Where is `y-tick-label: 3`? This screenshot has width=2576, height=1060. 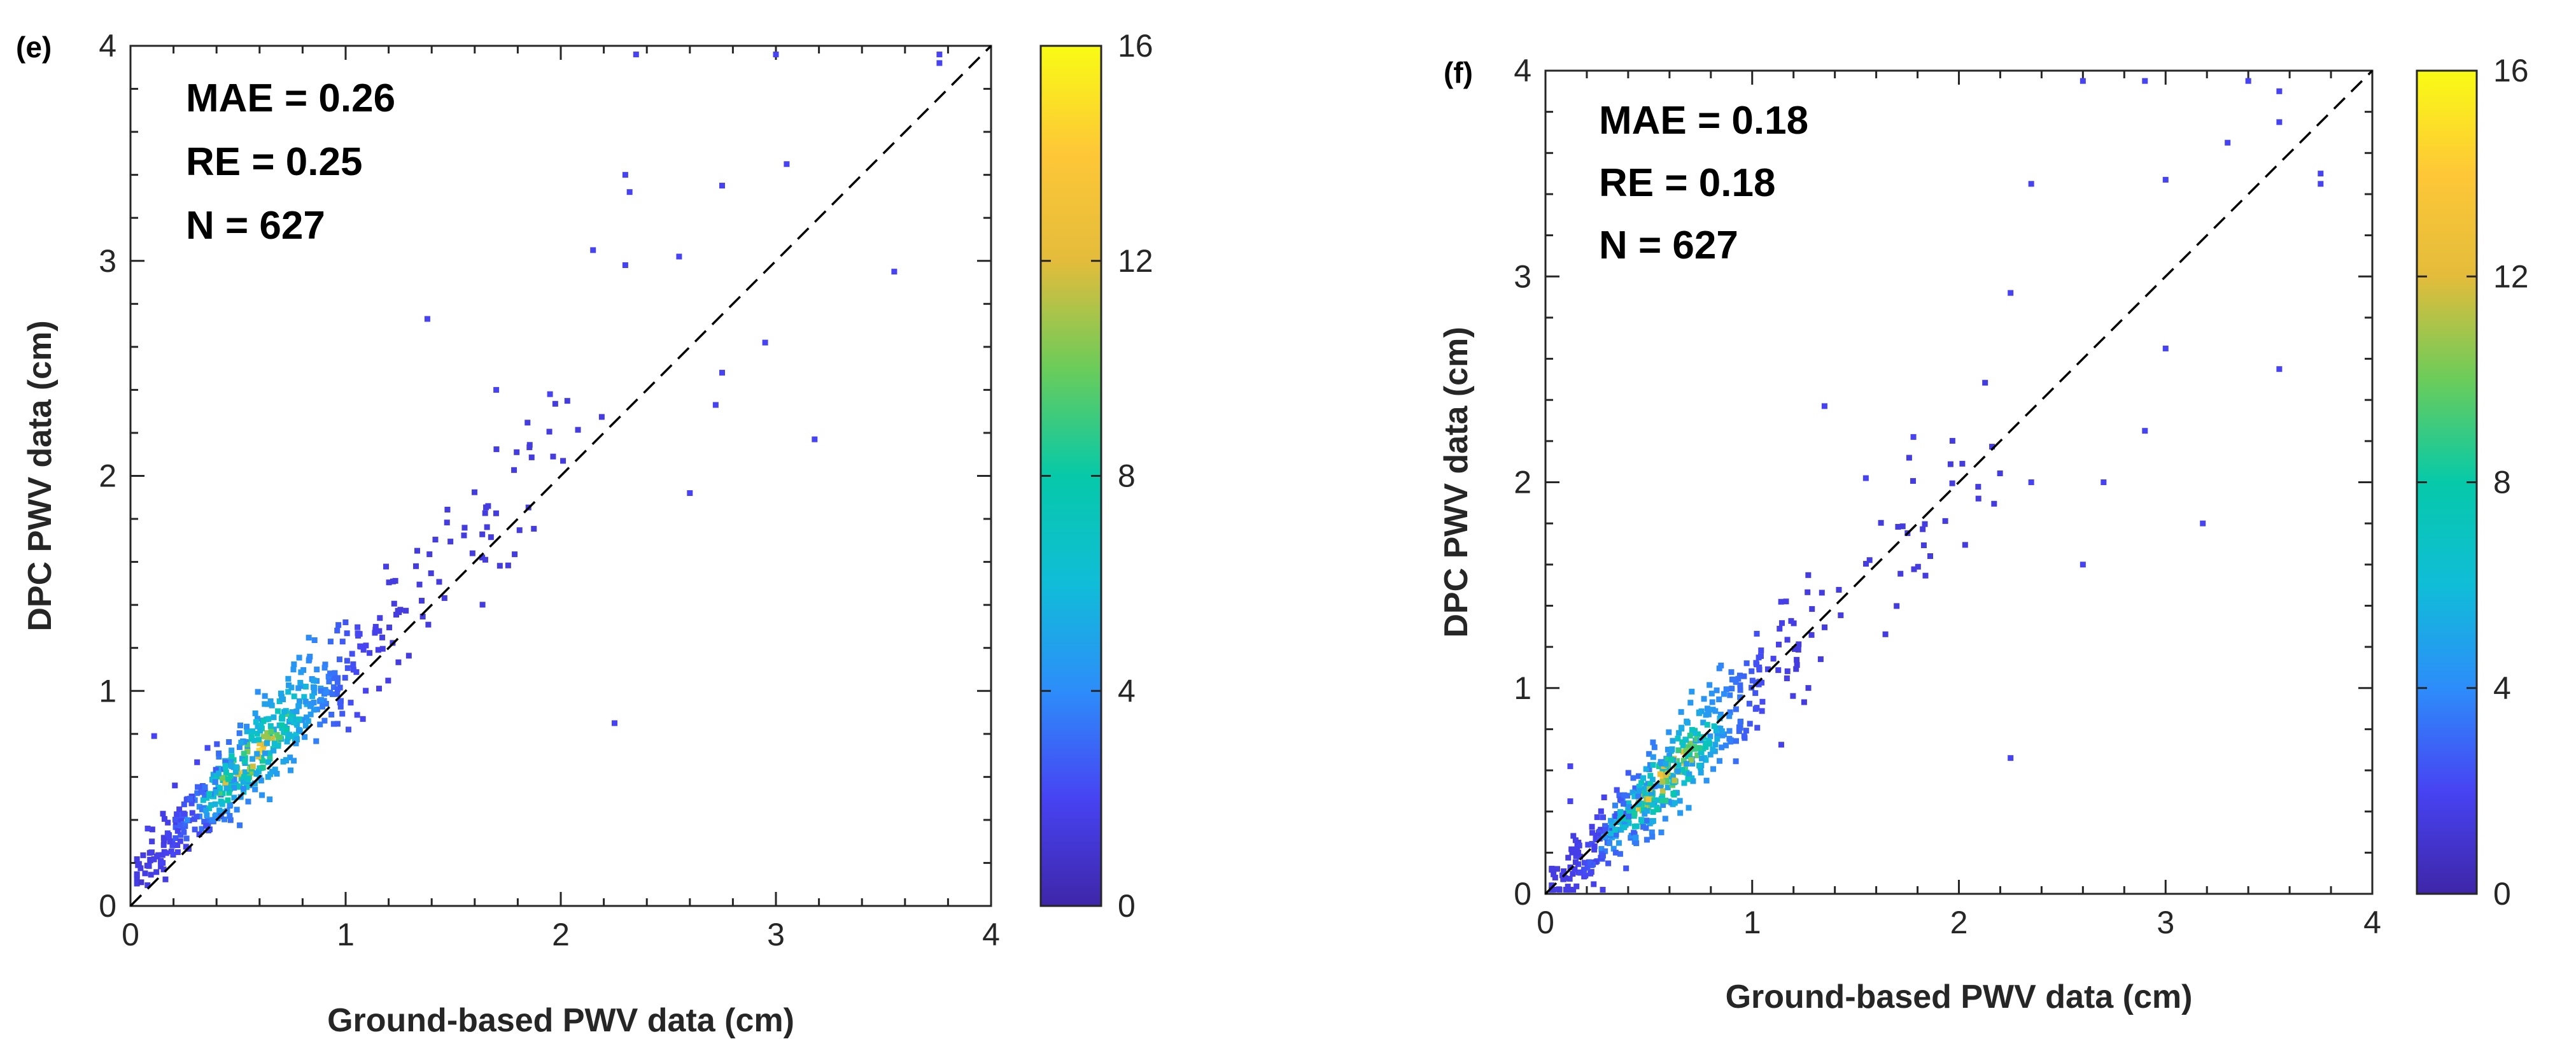
y-tick-label: 3 is located at coordinates (1523, 276).